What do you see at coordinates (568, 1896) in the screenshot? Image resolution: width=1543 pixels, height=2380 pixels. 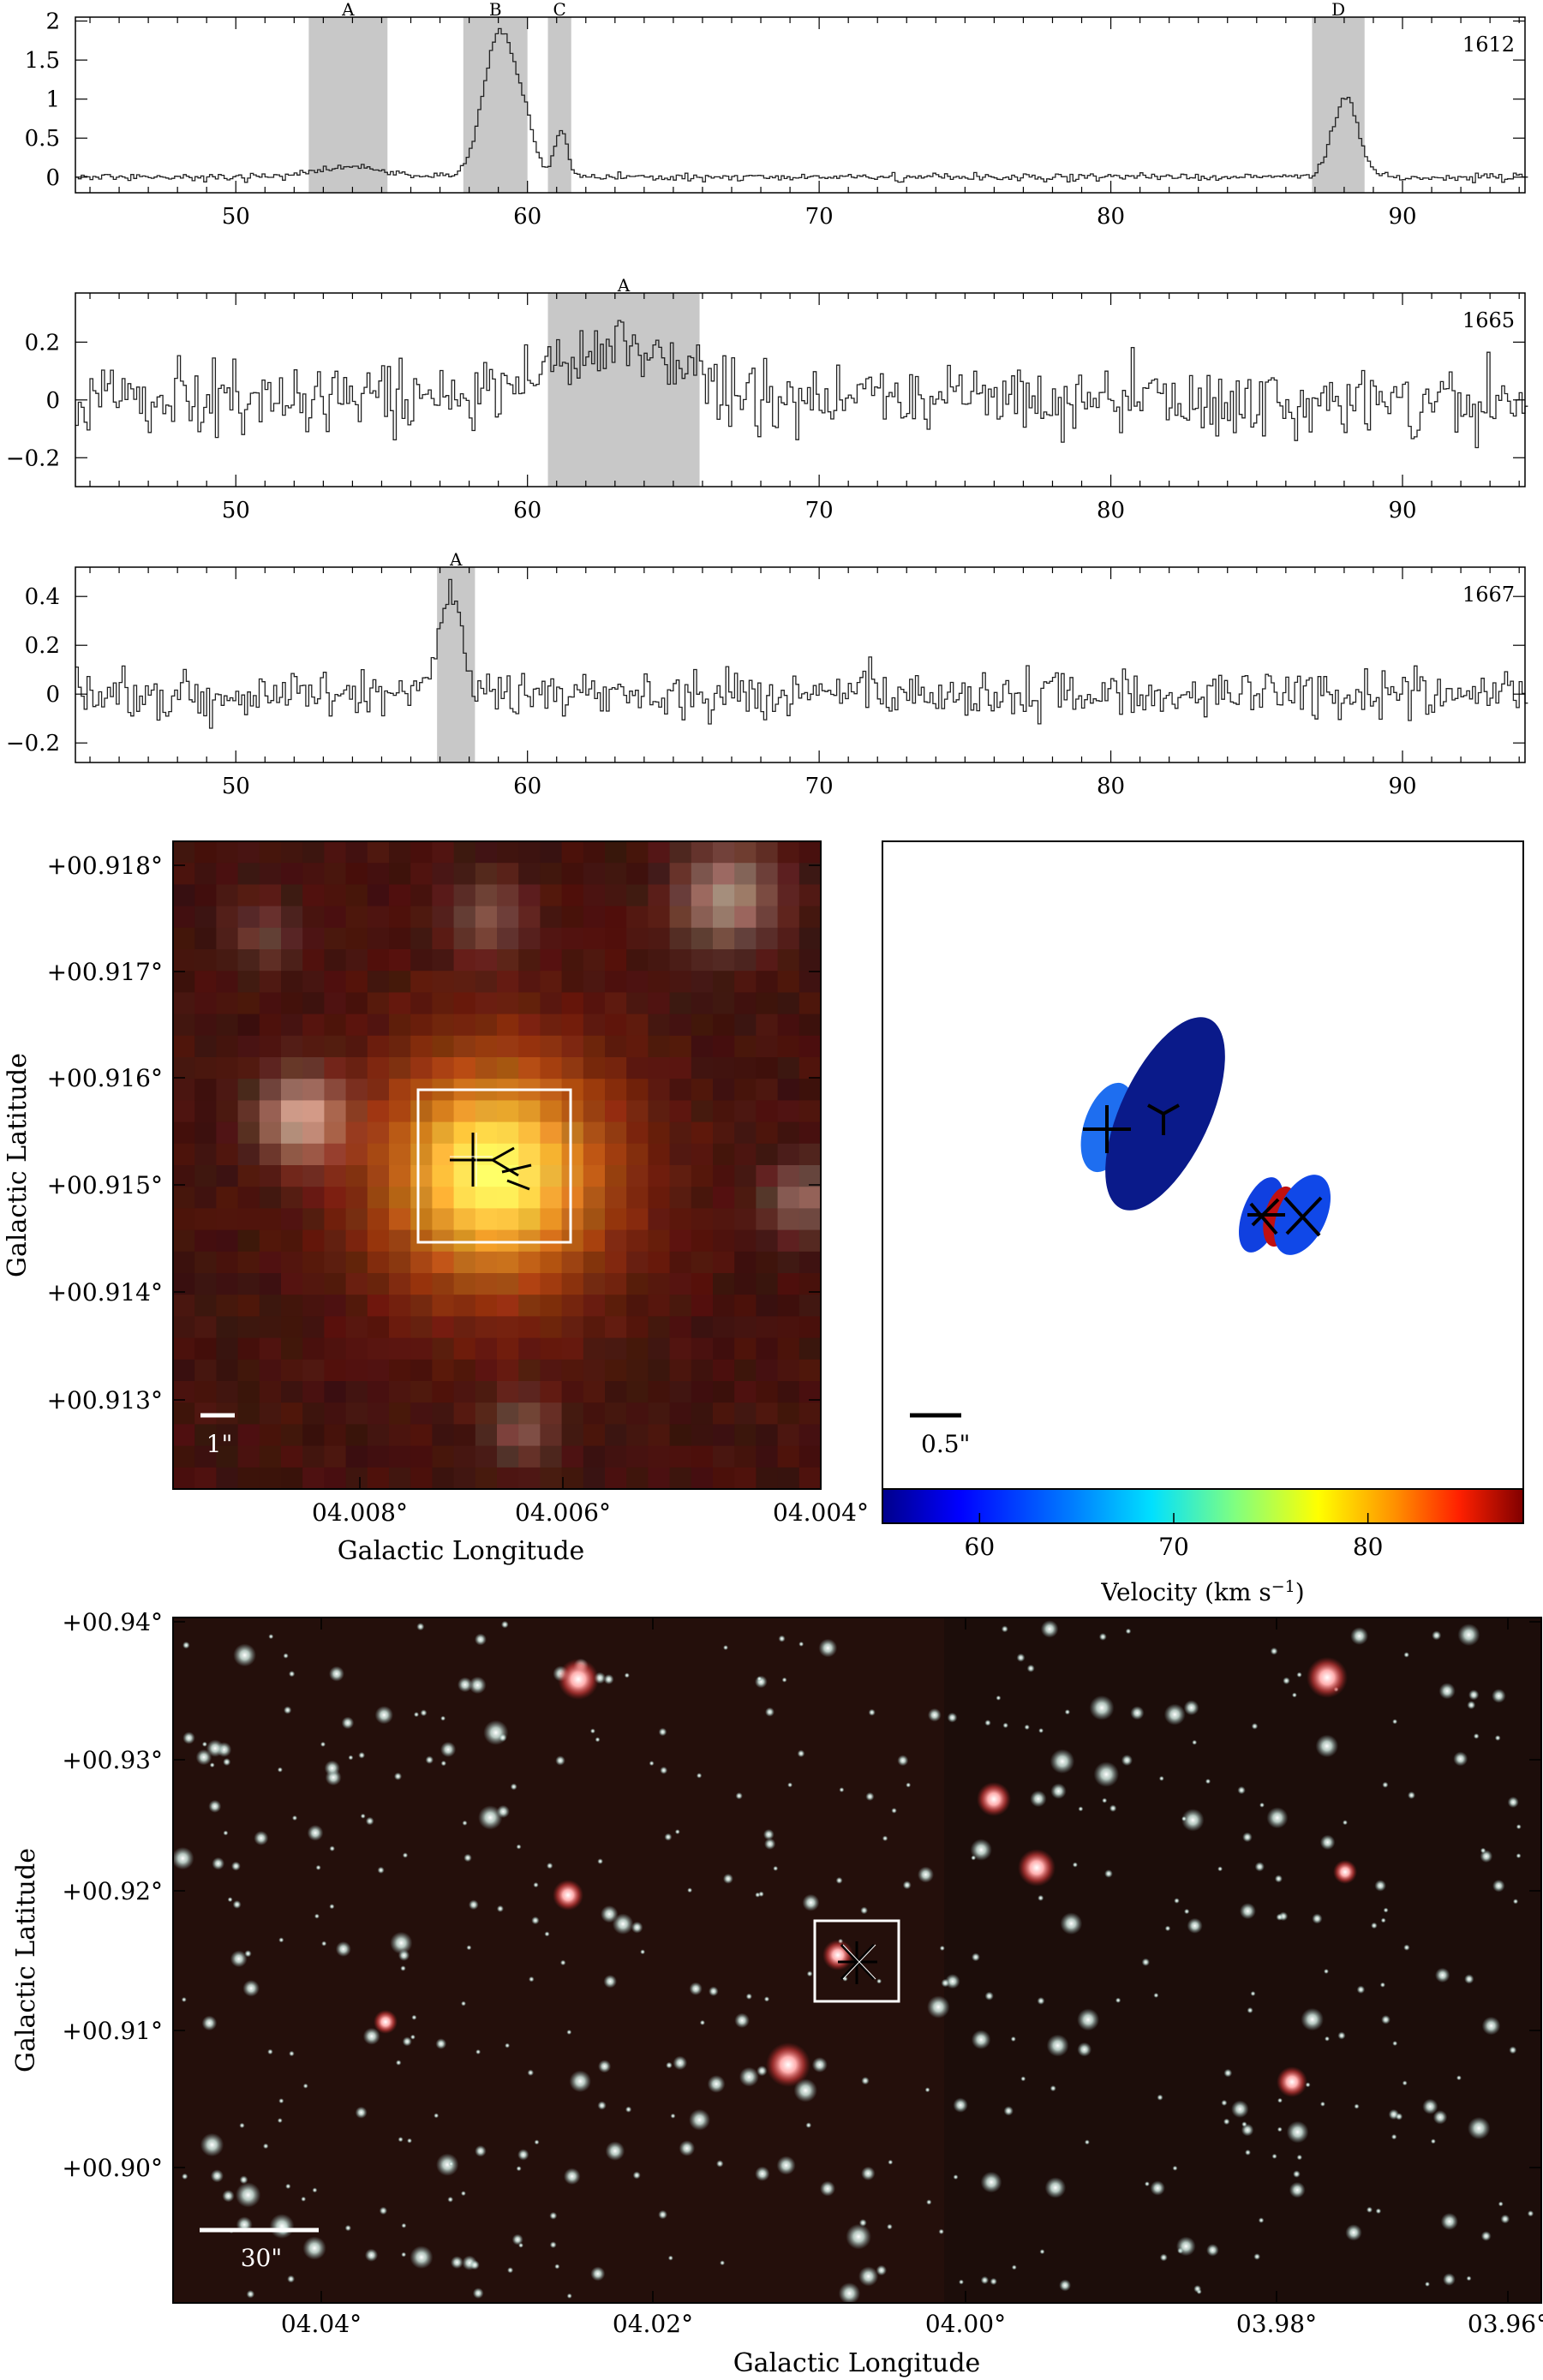 I see `bright-star` at bounding box center [568, 1896].